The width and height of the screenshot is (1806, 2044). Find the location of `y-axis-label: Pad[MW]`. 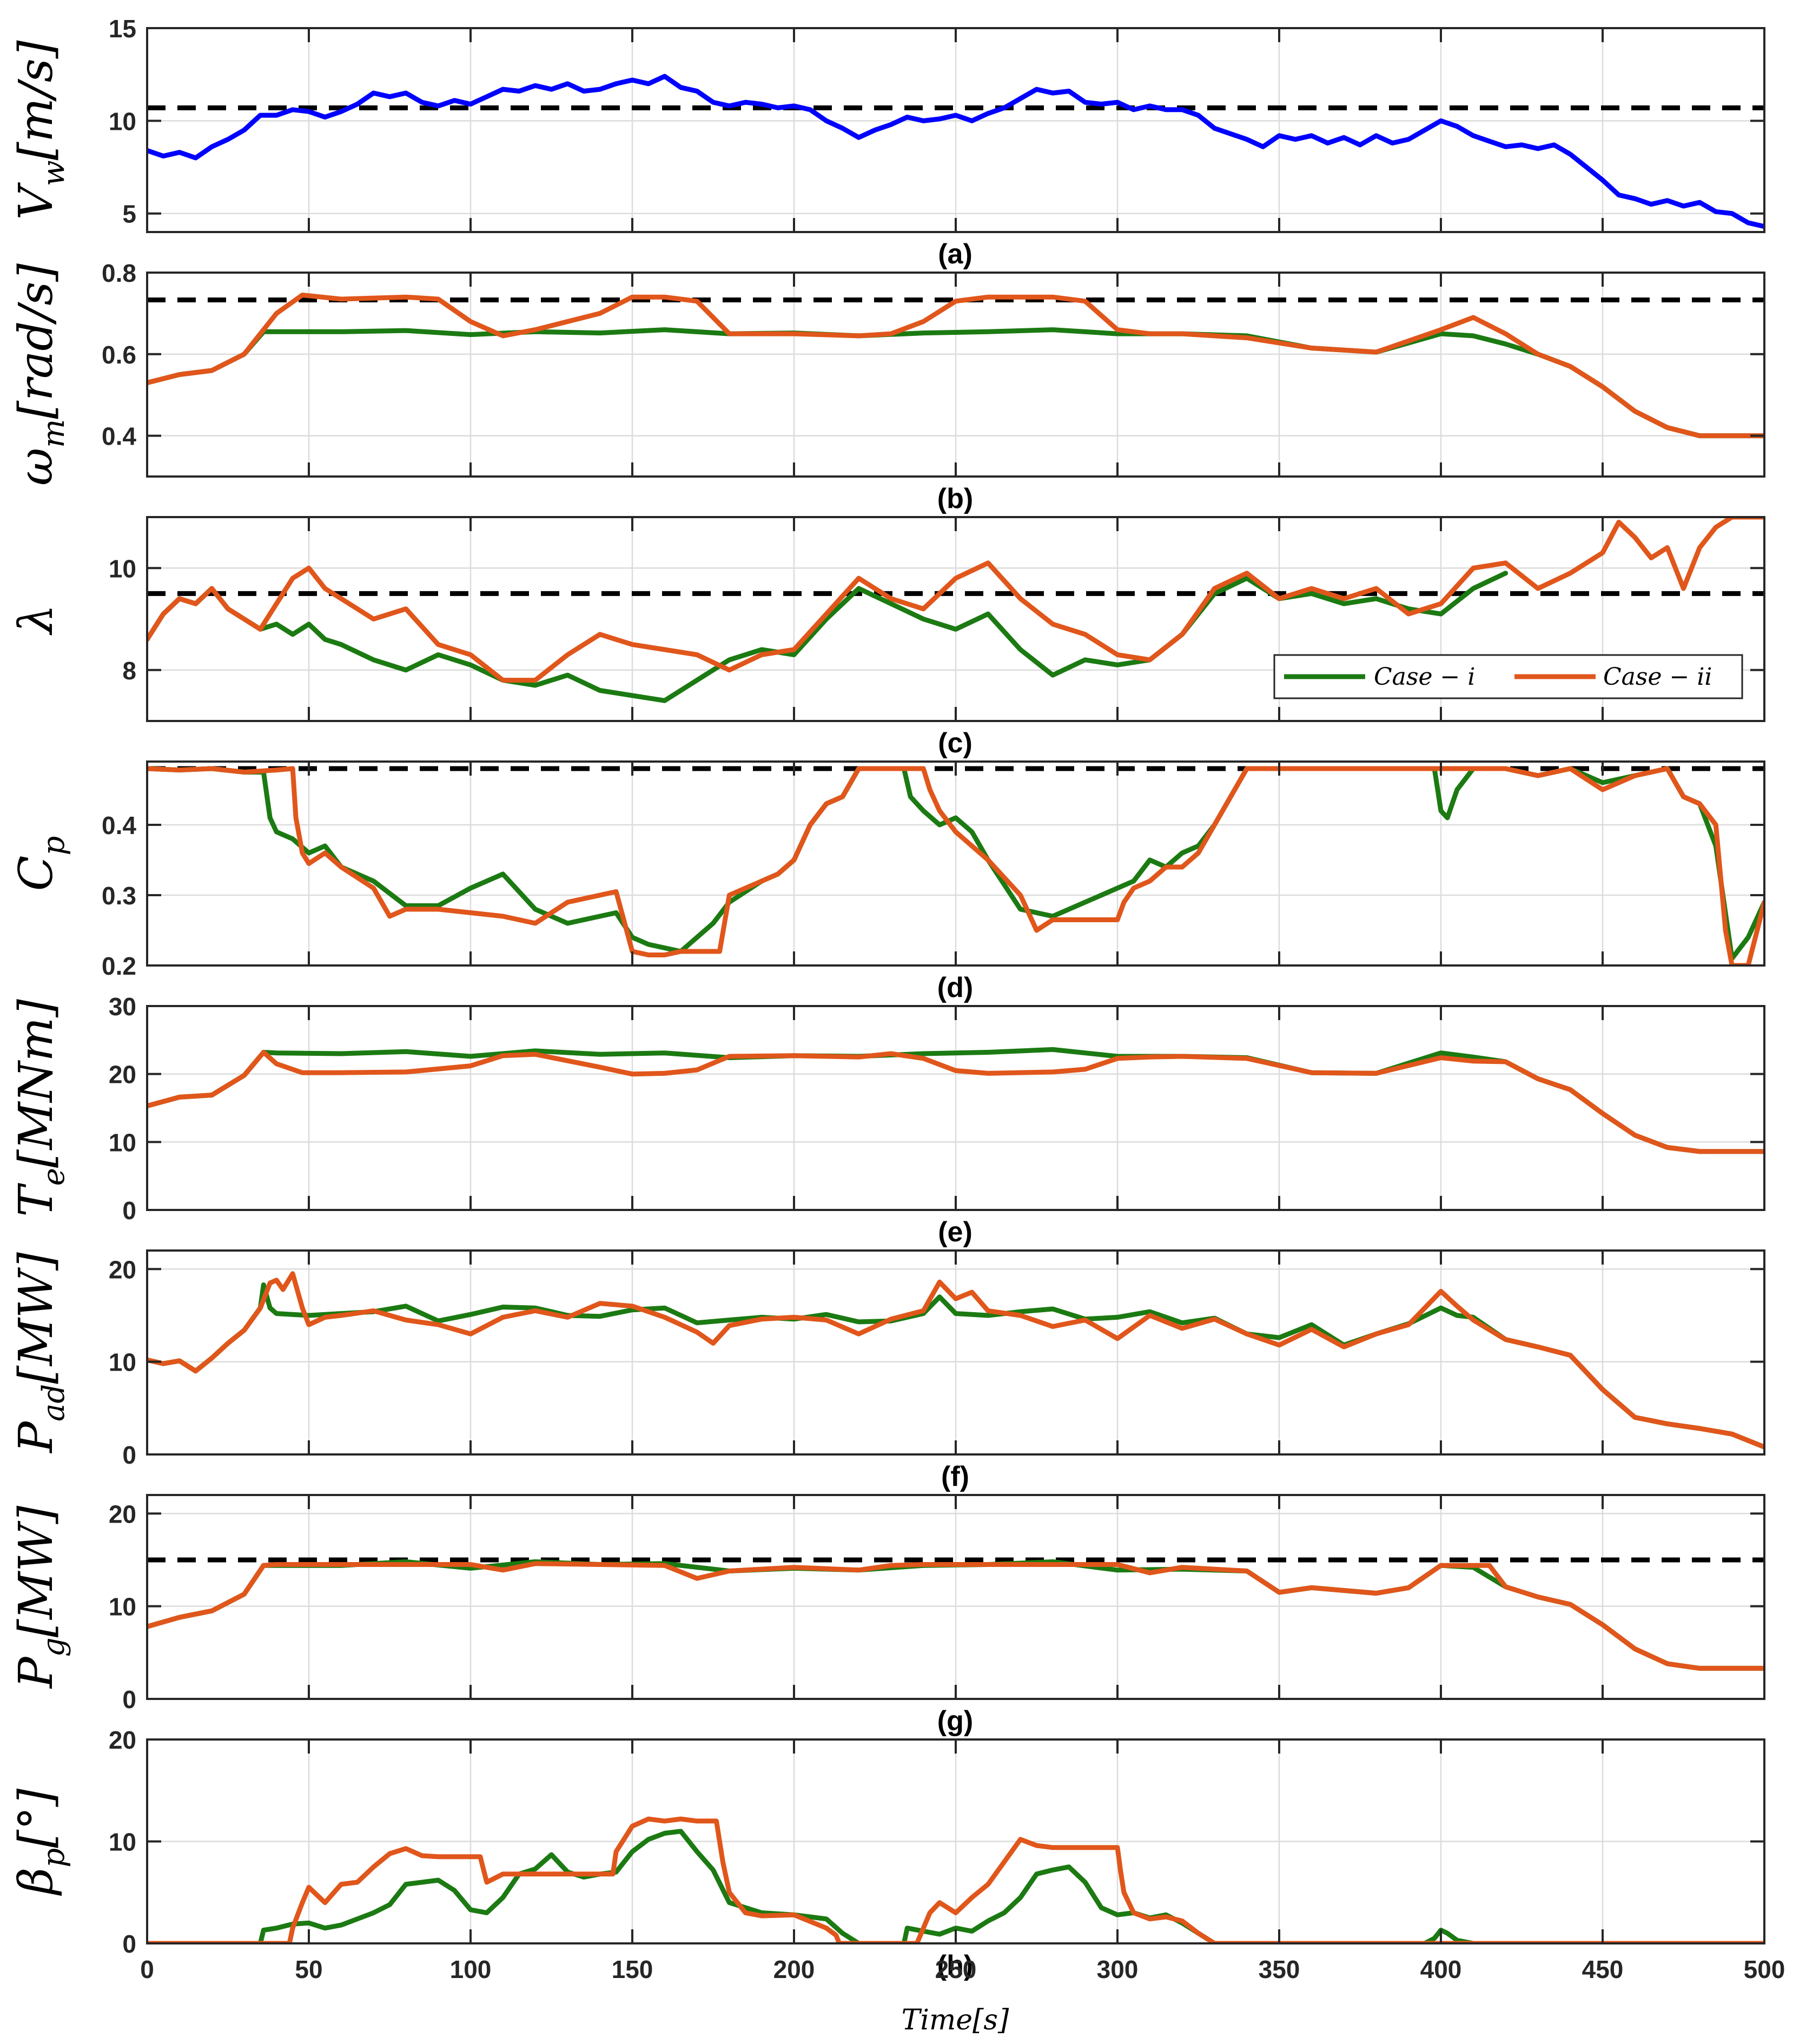

y-axis-label: Pad[MW] is located at coordinates (40, 1353).